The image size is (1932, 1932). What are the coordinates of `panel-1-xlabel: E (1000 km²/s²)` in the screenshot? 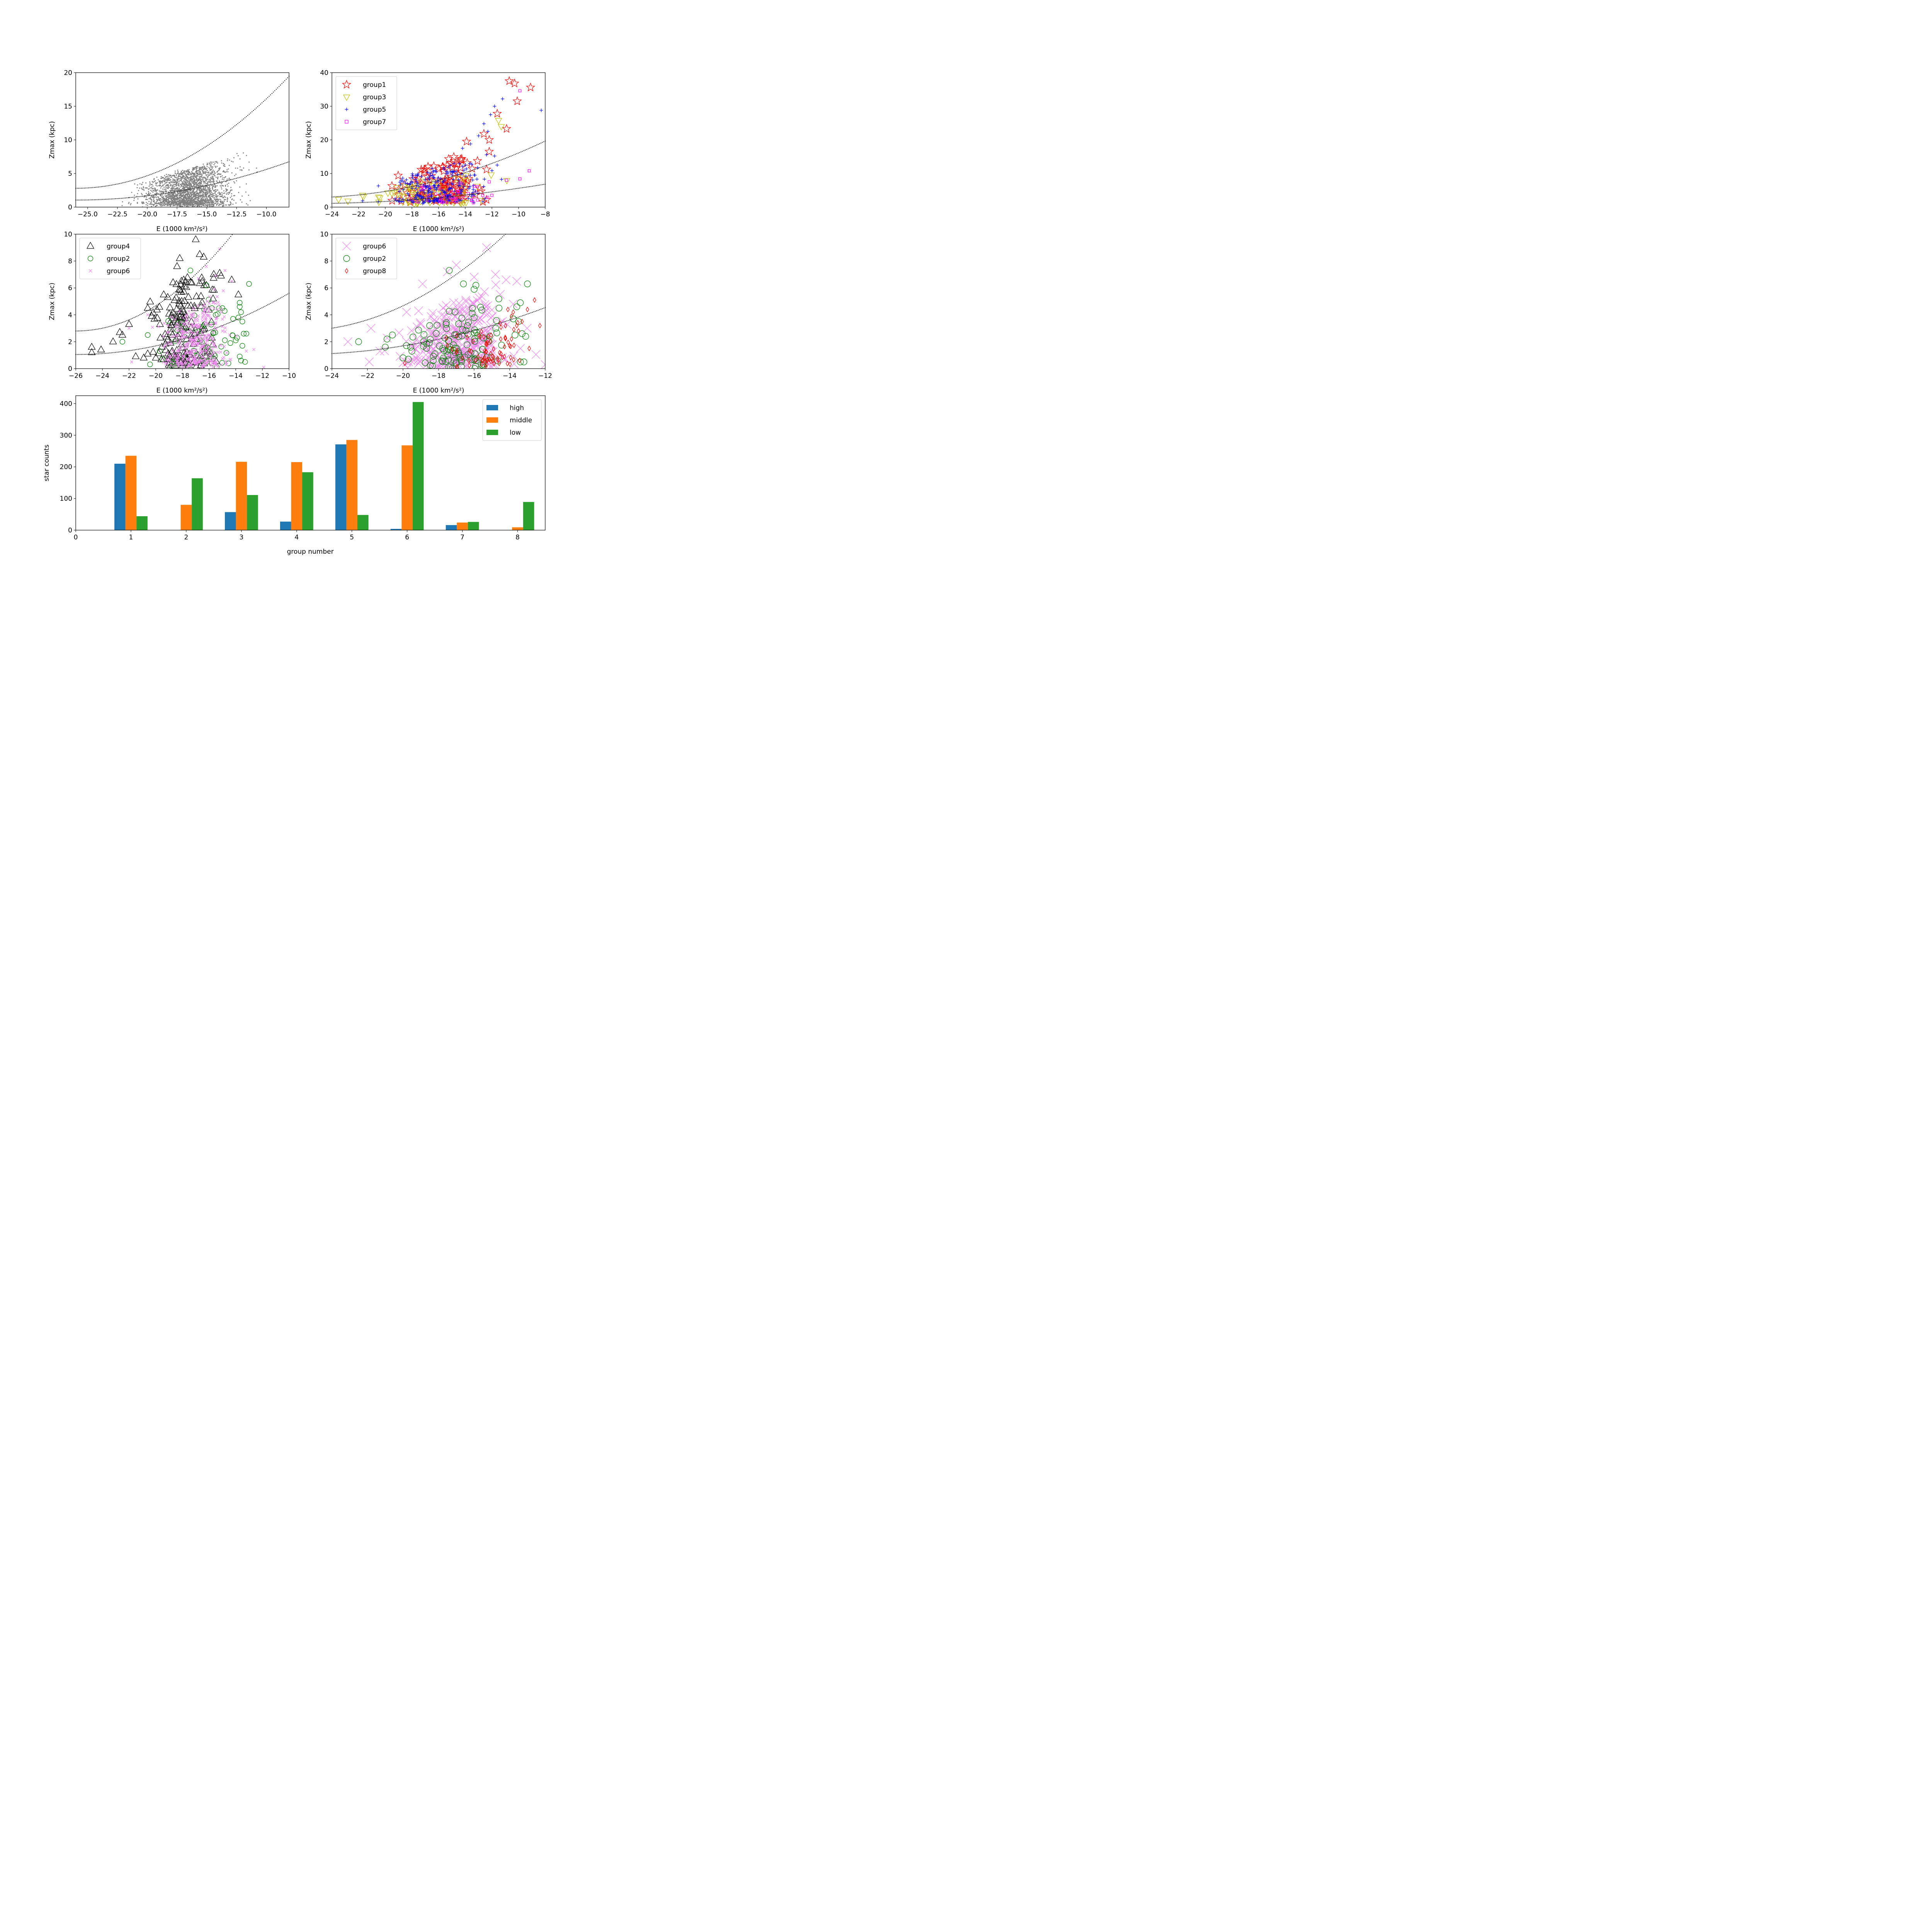 It's located at (182, 229).